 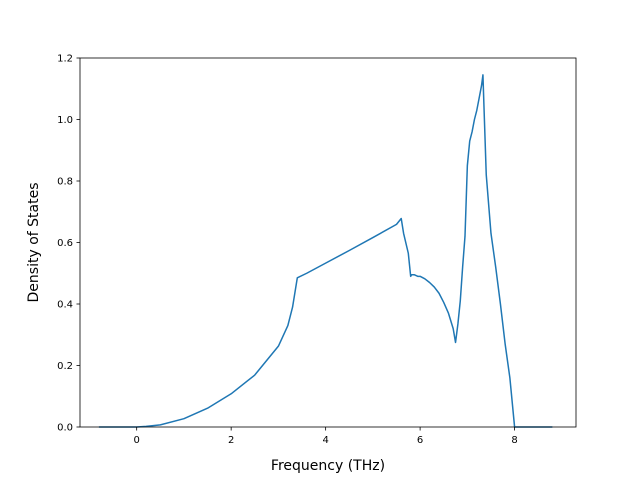 I want to click on y-axis-ticks: 0.0 0.2 0.4 0.6 0.8 1.0 1.2, so click(x=68, y=244).